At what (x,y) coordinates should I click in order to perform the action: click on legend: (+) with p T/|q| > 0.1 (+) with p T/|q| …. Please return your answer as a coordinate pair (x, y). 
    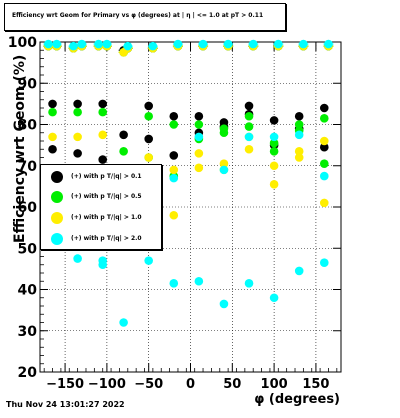
    Looking at the image, I should click on (101, 207).